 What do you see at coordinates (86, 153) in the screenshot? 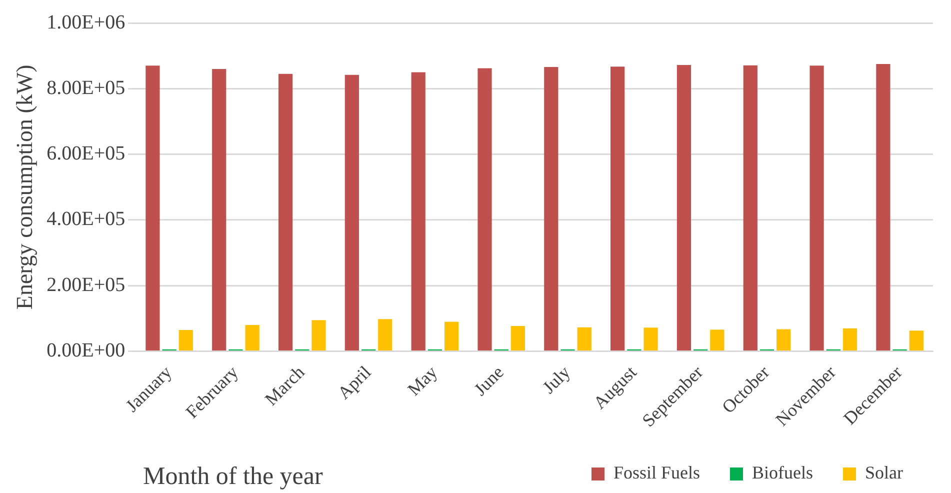
I see `y-tick-label: 6.00E+05` at bounding box center [86, 153].